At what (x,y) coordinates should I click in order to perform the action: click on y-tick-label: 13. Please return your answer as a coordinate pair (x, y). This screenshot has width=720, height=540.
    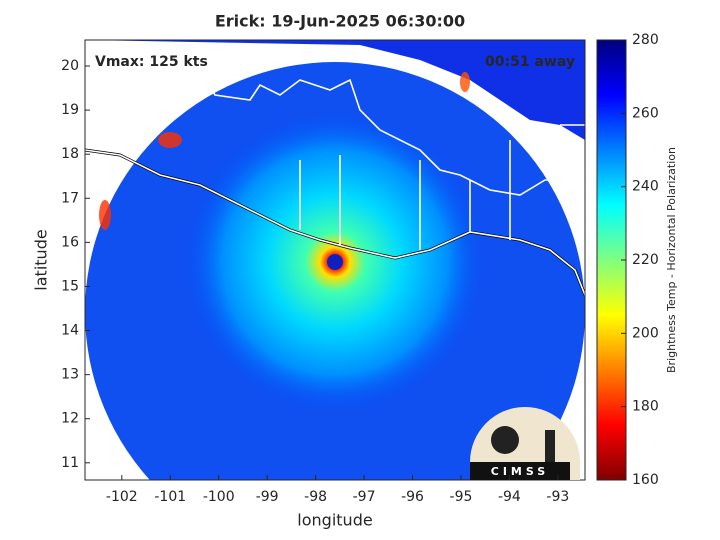
    Looking at the image, I should click on (70, 375).